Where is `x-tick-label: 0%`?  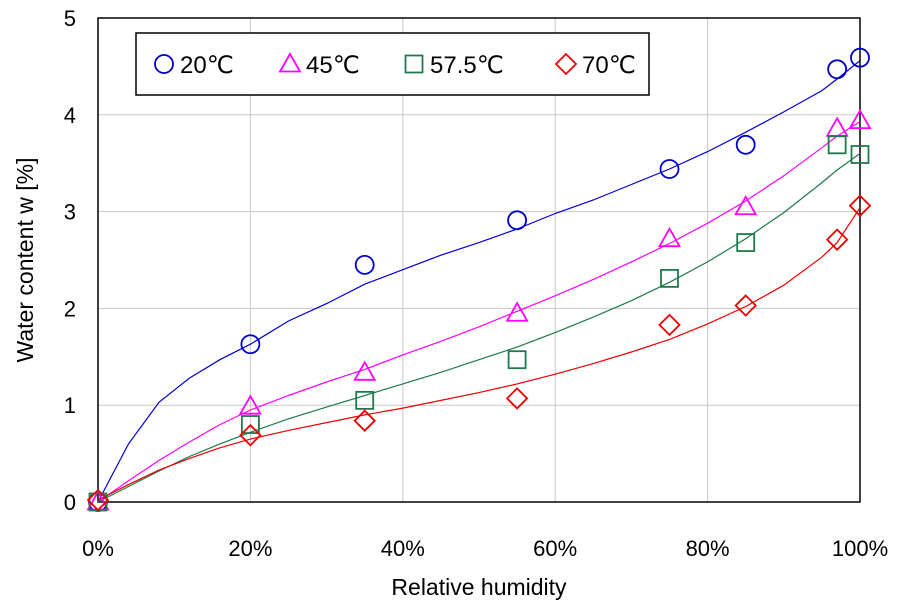
x-tick-label: 0% is located at coordinates (98, 548).